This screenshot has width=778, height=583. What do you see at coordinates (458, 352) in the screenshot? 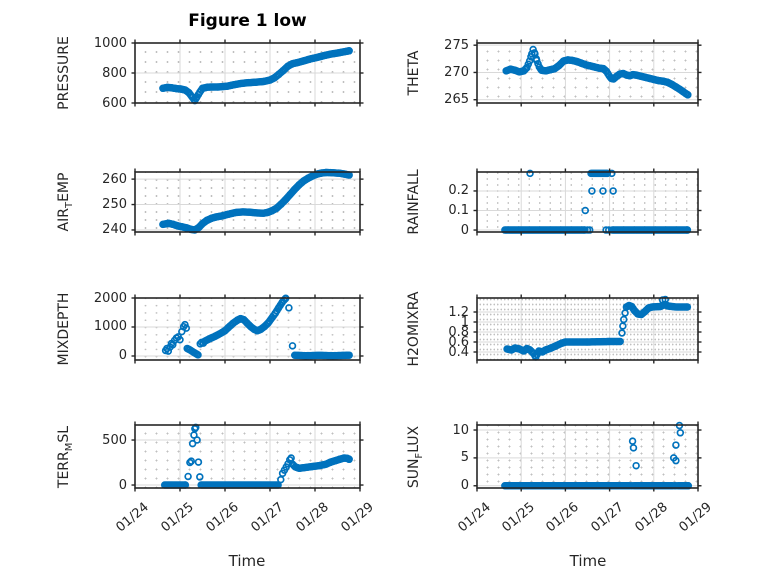
I see `y-tick-label: 0.4` at bounding box center [458, 352].